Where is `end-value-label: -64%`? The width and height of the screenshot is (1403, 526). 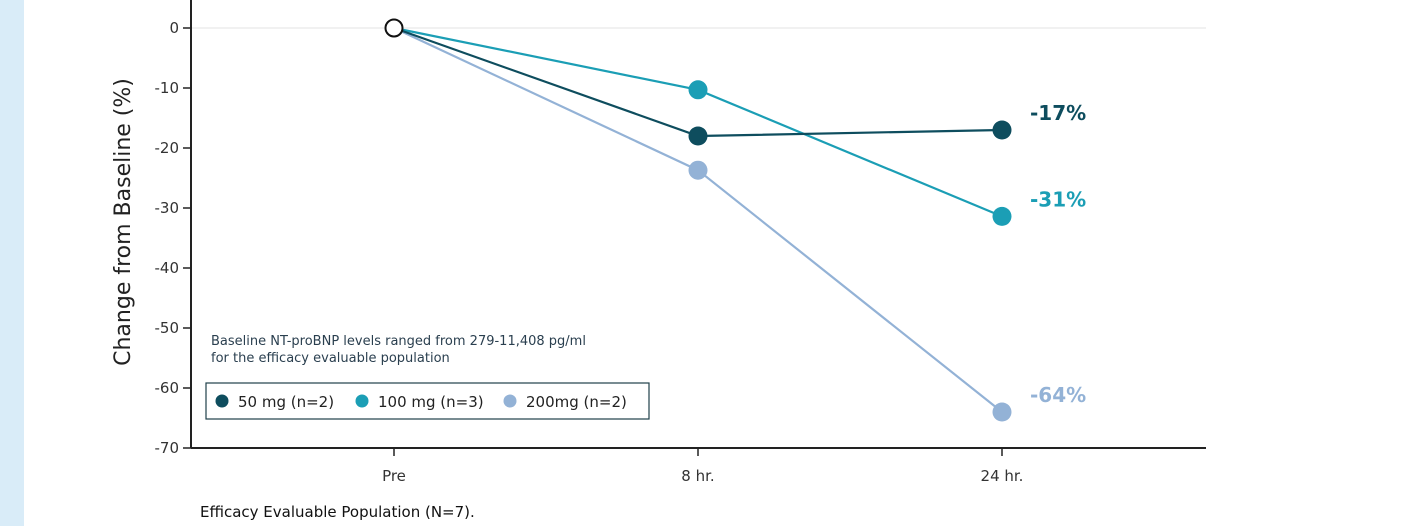
end-value-label: -64% is located at coordinates (1058, 395).